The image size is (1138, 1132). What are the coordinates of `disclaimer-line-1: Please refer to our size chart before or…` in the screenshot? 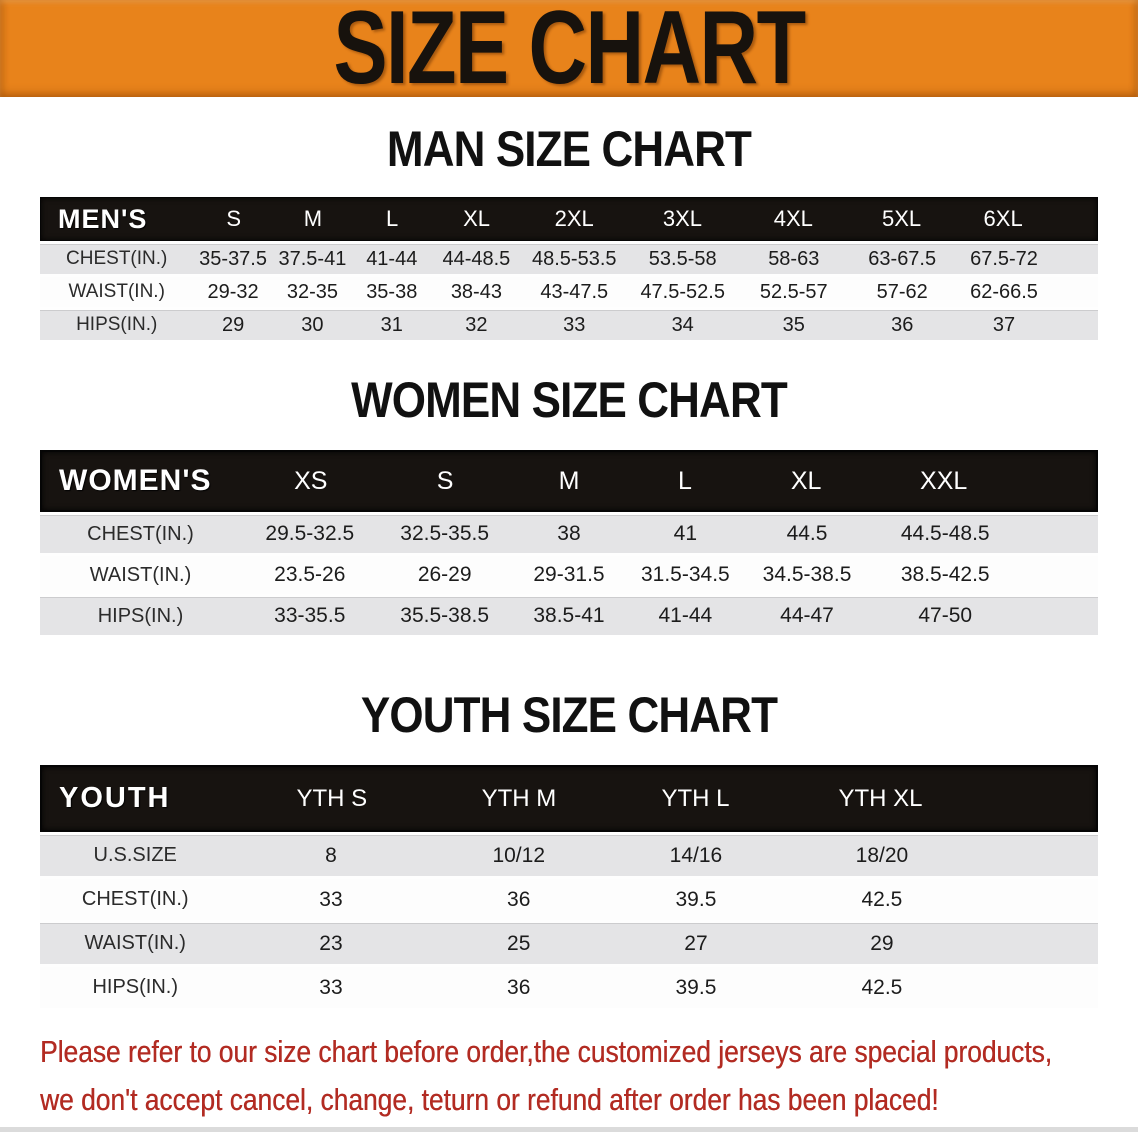 It's located at (546, 1051).